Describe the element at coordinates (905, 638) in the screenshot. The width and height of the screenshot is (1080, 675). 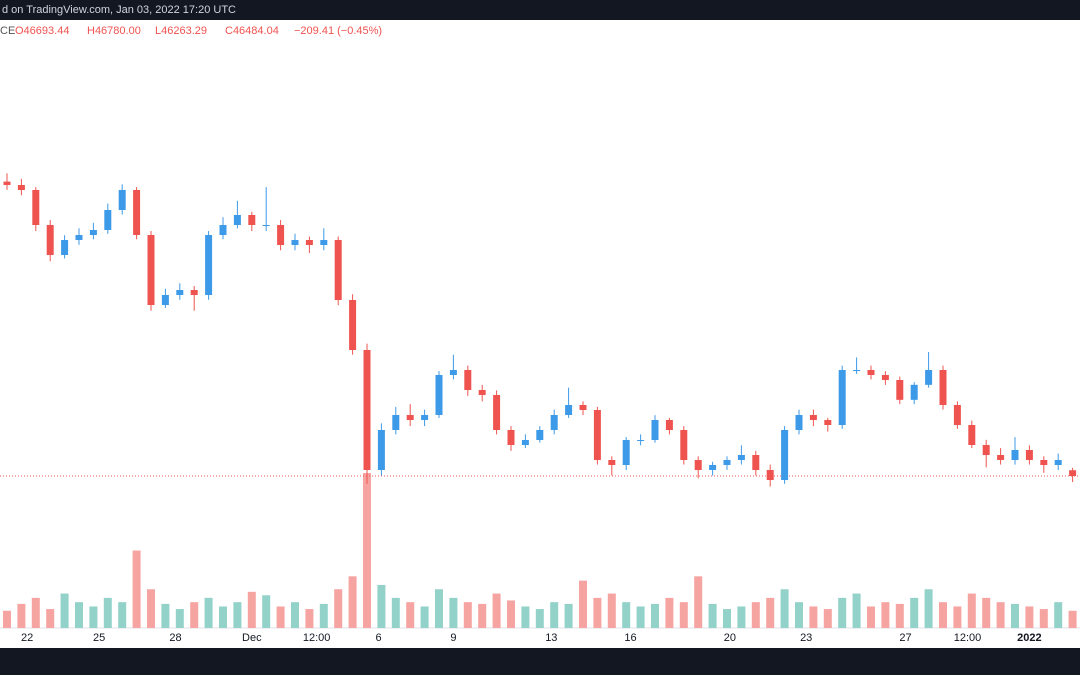
I see `x-tick-label: 27` at that location.